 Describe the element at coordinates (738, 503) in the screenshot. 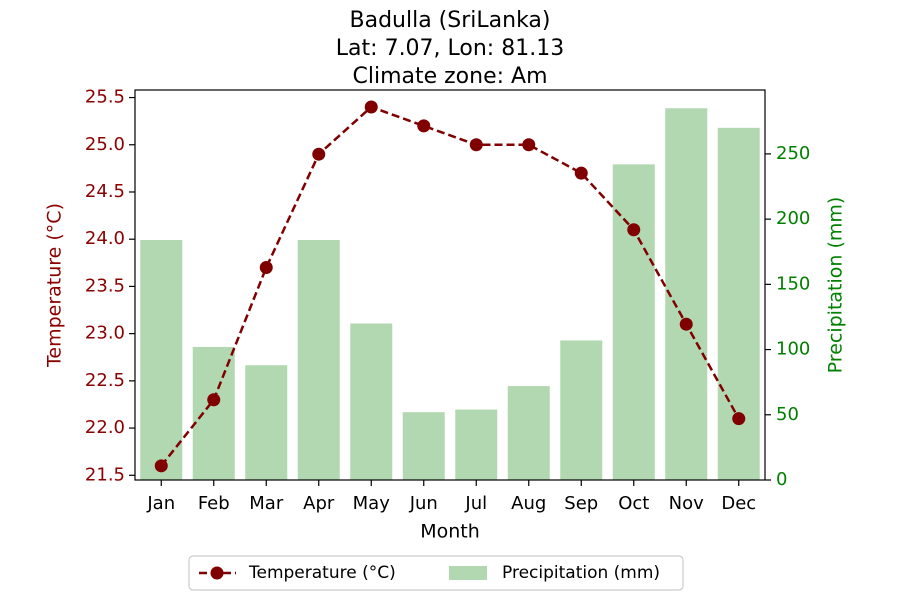

I see `x-tick-label: Dec` at that location.